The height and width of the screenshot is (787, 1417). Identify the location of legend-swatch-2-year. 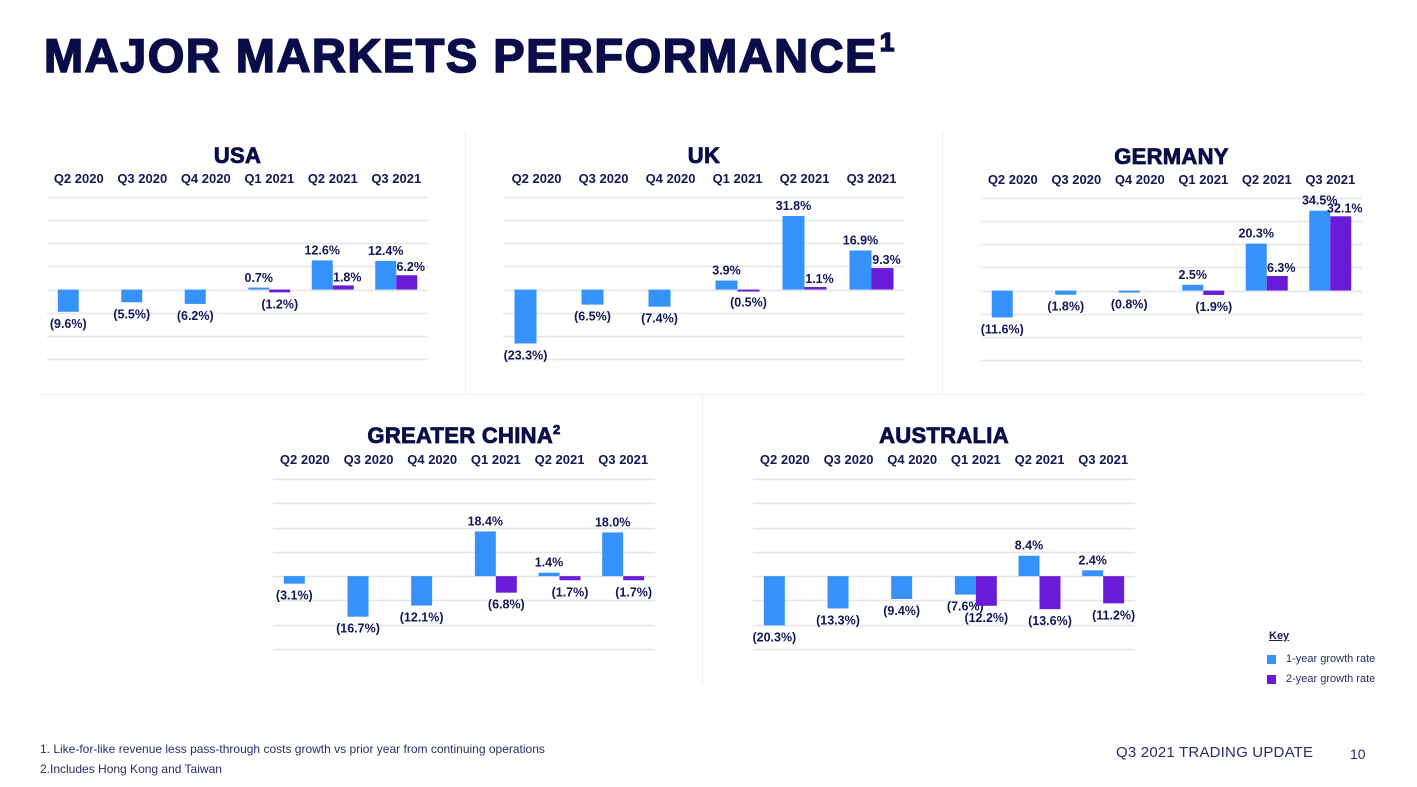
(1271, 679).